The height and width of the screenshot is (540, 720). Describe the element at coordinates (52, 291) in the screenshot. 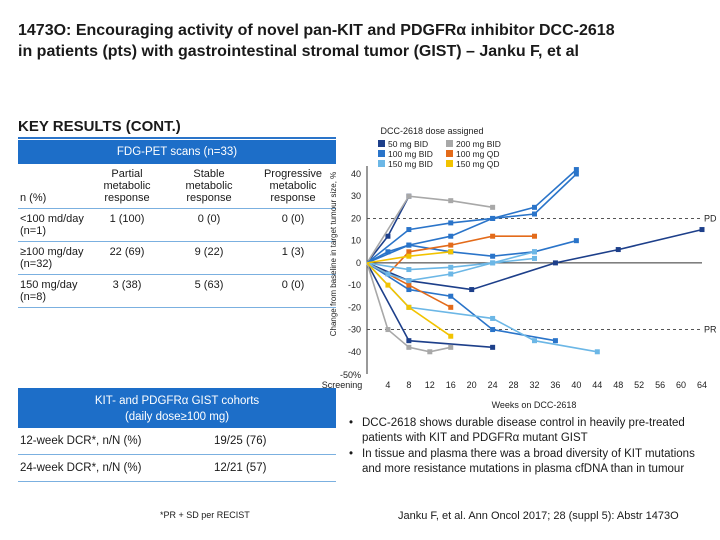

I see `row-label: 150 mg/day (n=8)` at that location.